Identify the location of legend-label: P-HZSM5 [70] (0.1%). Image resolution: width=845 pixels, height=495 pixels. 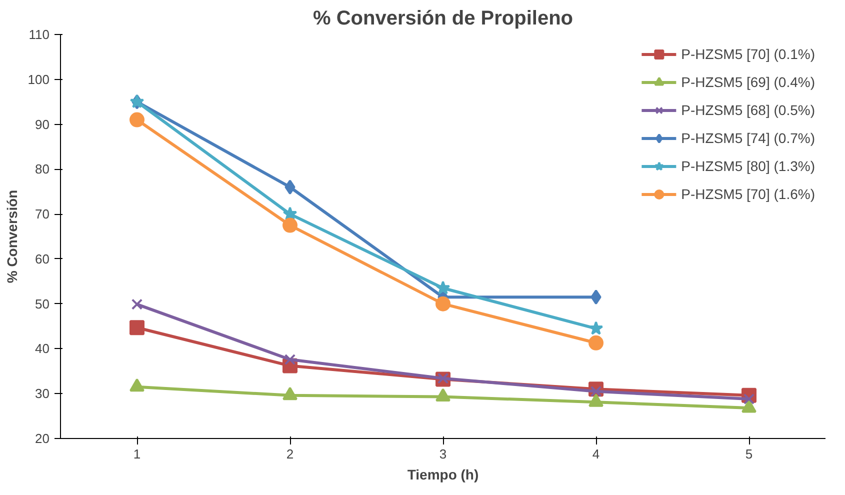
(748, 54).